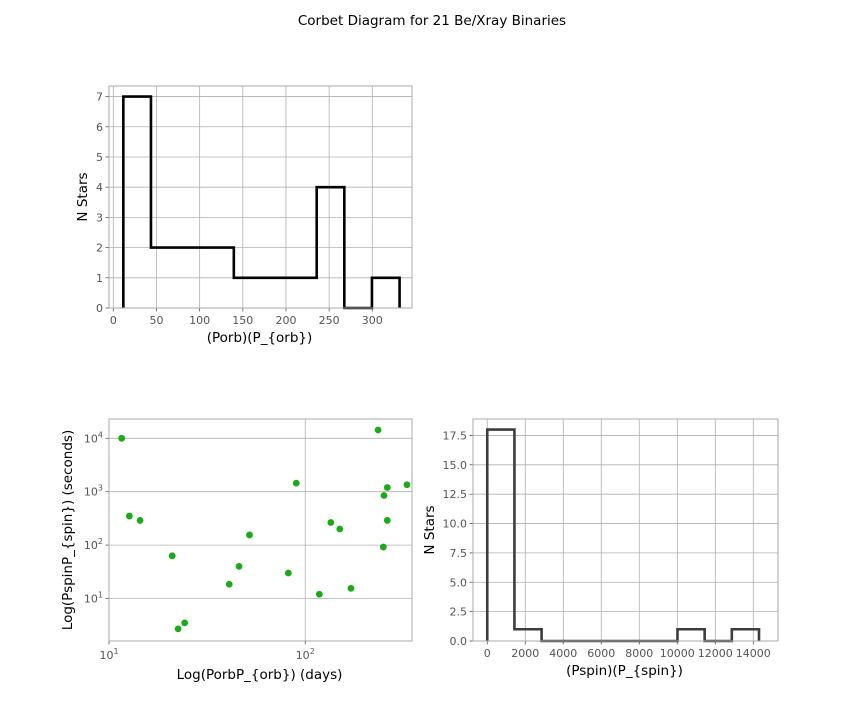  Describe the element at coordinates (329, 320) in the screenshot. I see `ax0-xtick-label: 250` at that location.